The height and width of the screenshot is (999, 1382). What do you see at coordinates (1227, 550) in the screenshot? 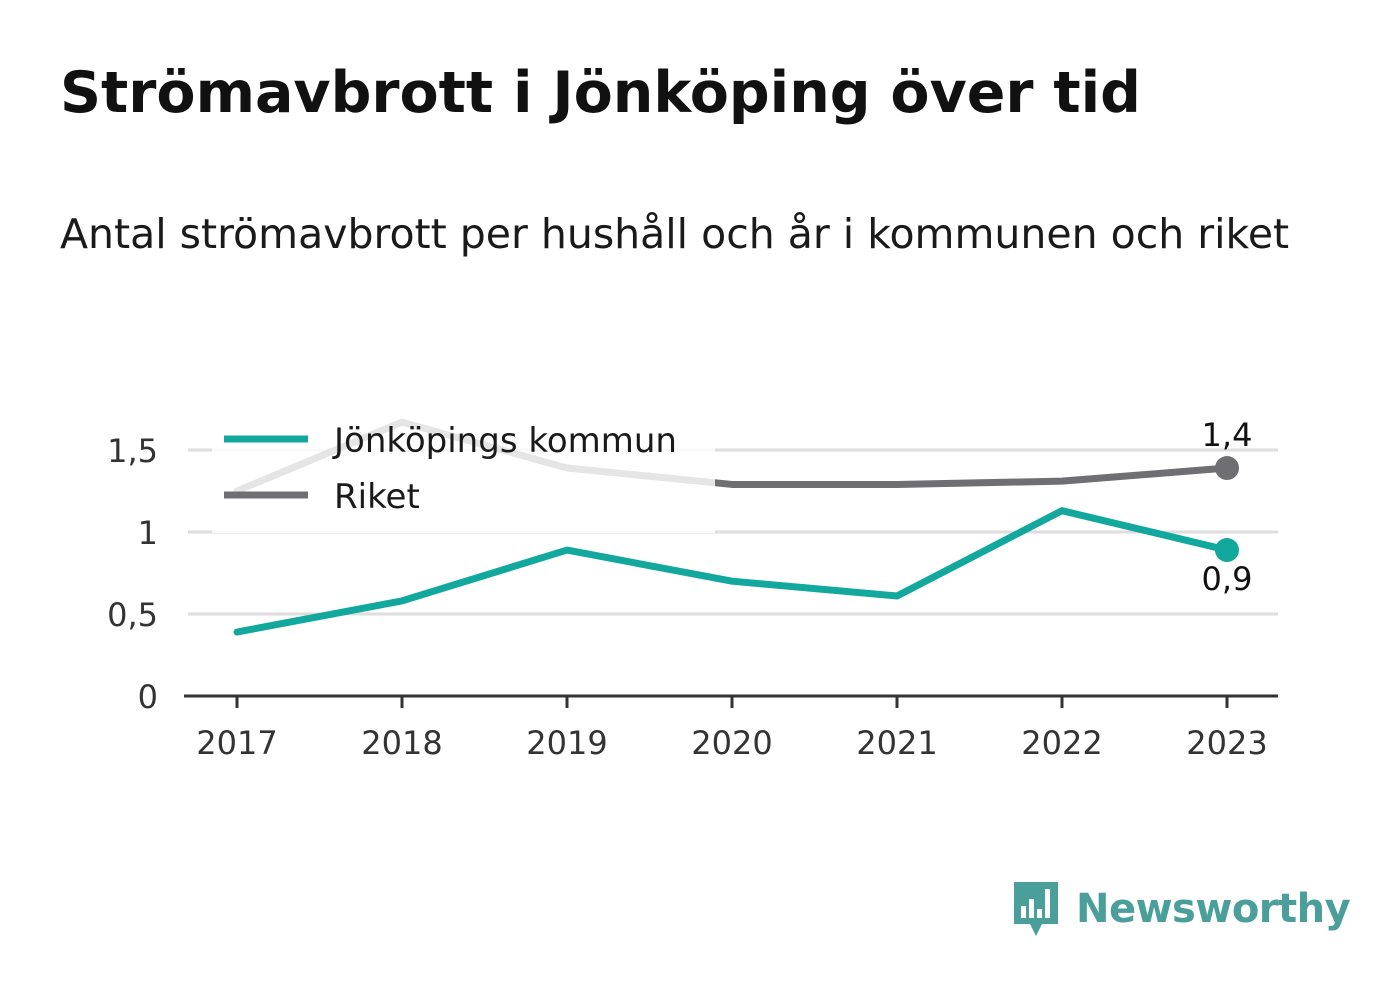
I see `end-point-jonkoping` at bounding box center [1227, 550].